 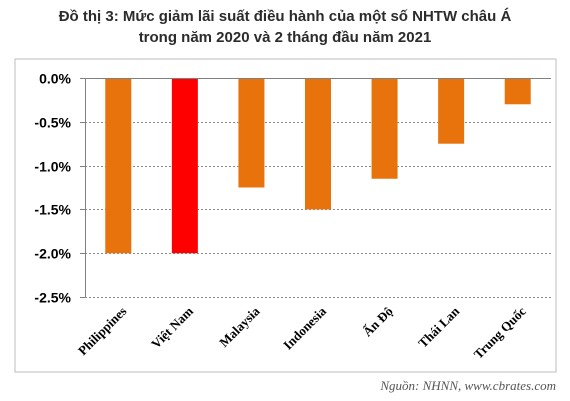 What do you see at coordinates (239, 326) in the screenshot?
I see `x-tick-label: Malaysia` at bounding box center [239, 326].